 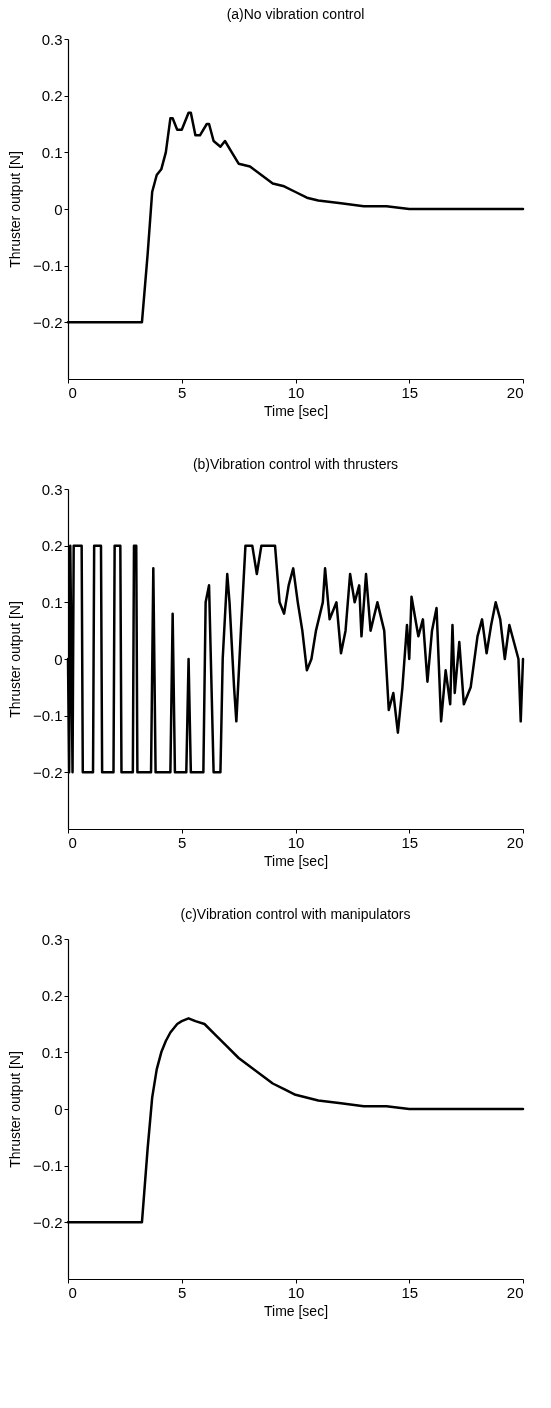 I want to click on chart-title: (b)Vibration control with thrusters, so click(x=295, y=464).